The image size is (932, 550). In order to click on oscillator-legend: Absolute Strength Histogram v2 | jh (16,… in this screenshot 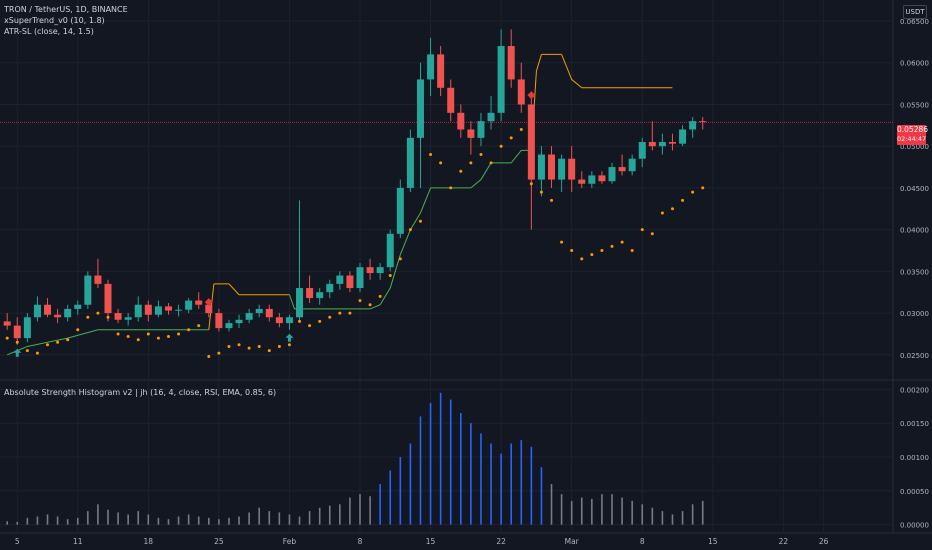, I will do `click(140, 392)`.